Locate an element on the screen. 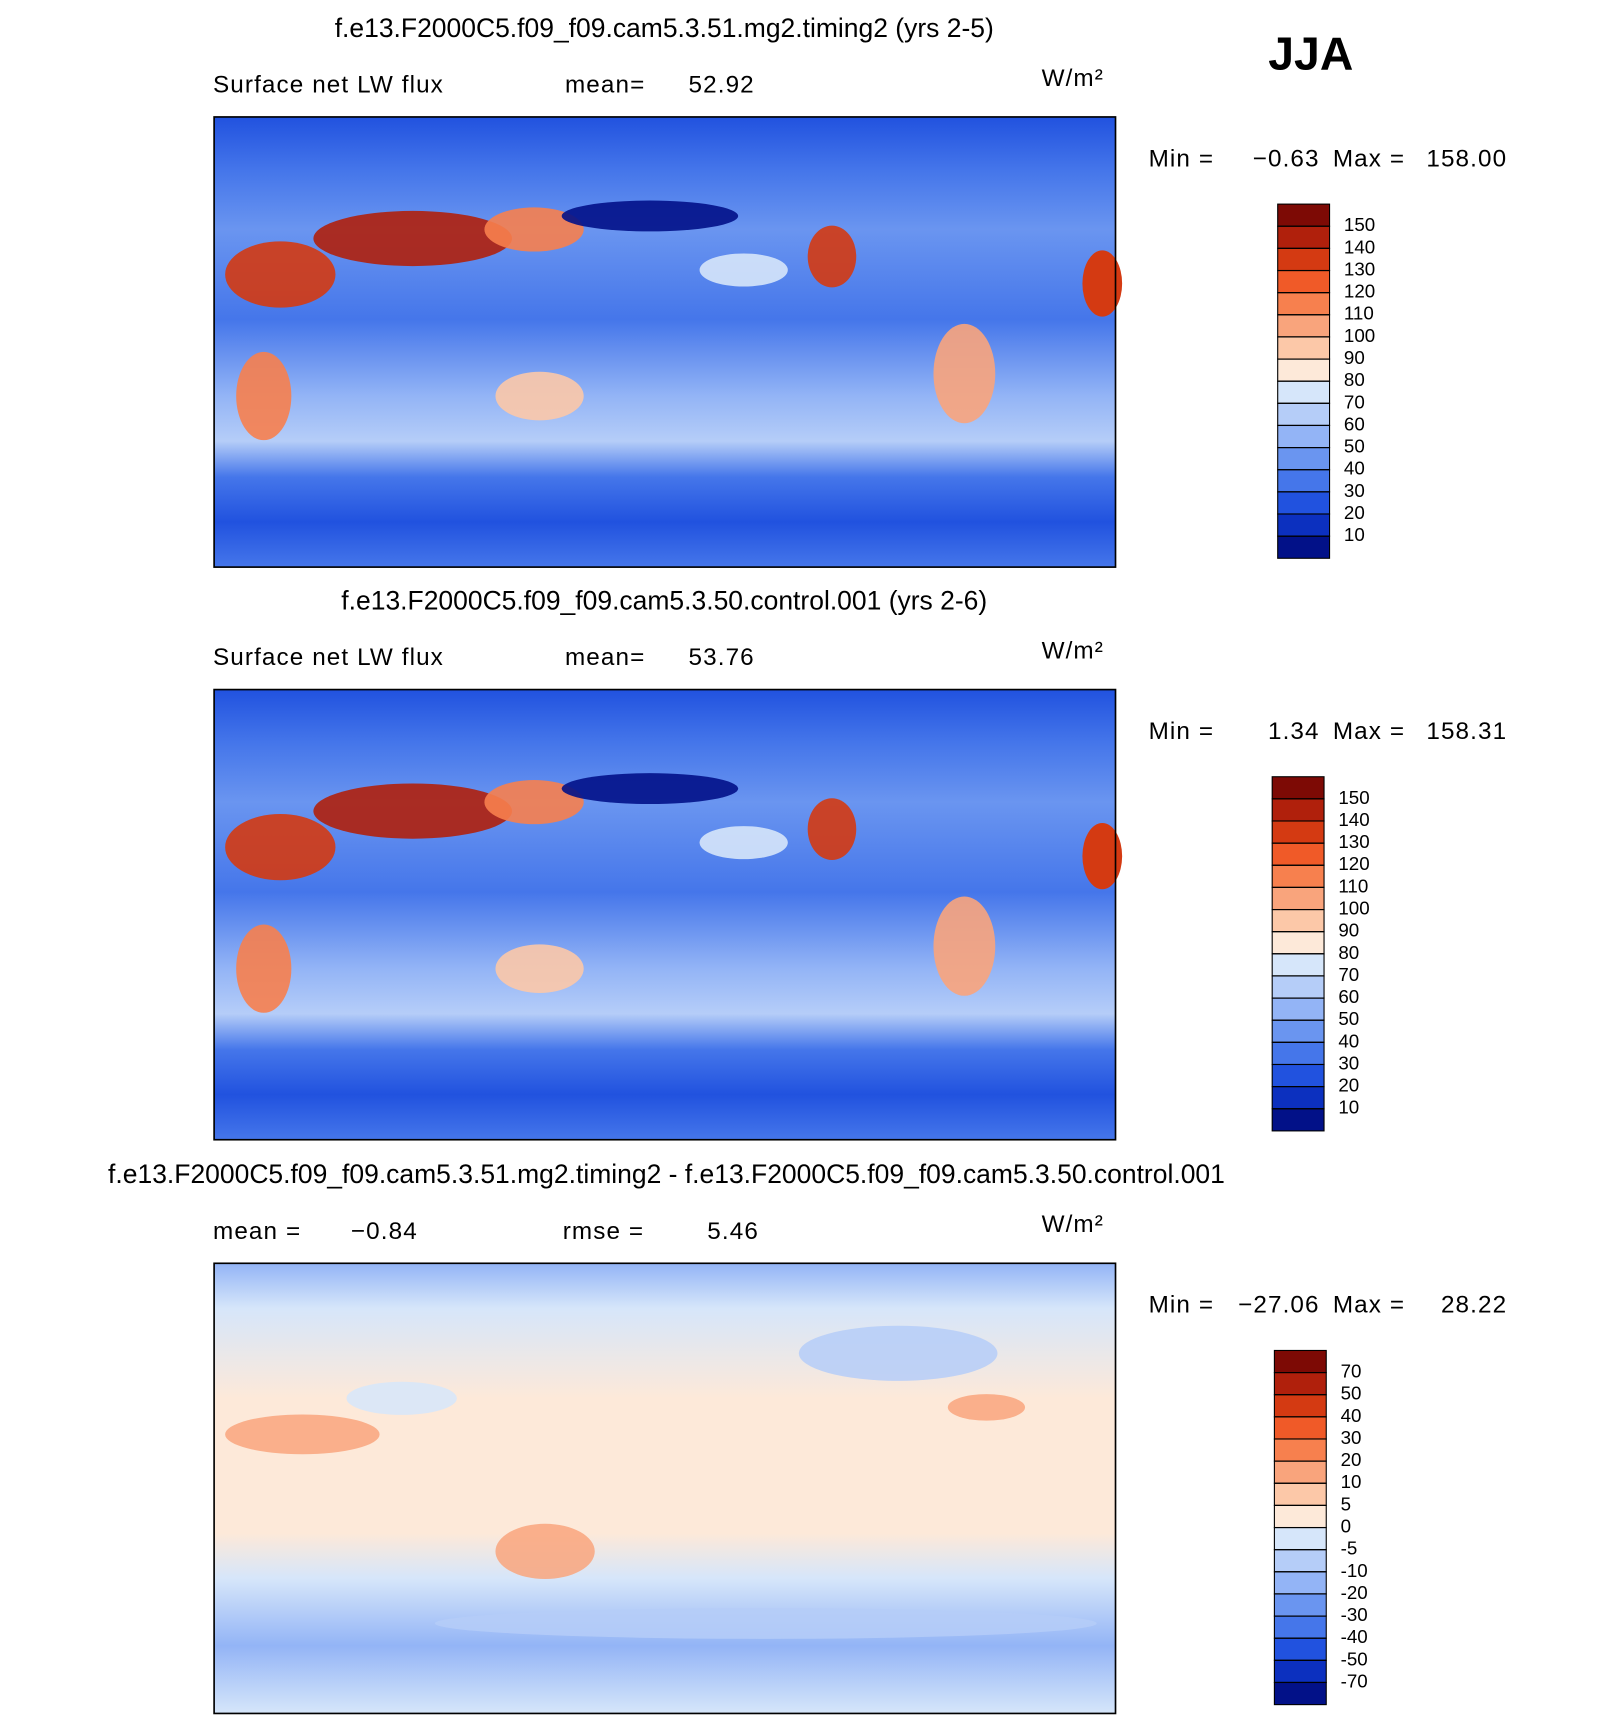 This screenshot has height=1730, width=1622. colorbar-label: -20 is located at coordinates (1354, 1592).